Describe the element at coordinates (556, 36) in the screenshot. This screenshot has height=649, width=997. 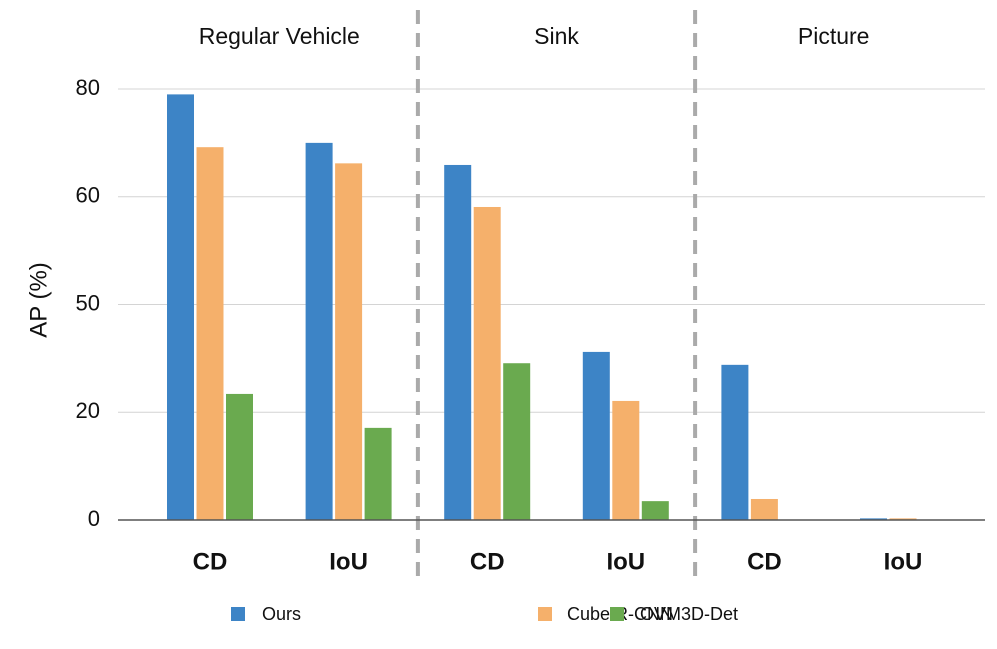
I see `group-label: Sink` at that location.